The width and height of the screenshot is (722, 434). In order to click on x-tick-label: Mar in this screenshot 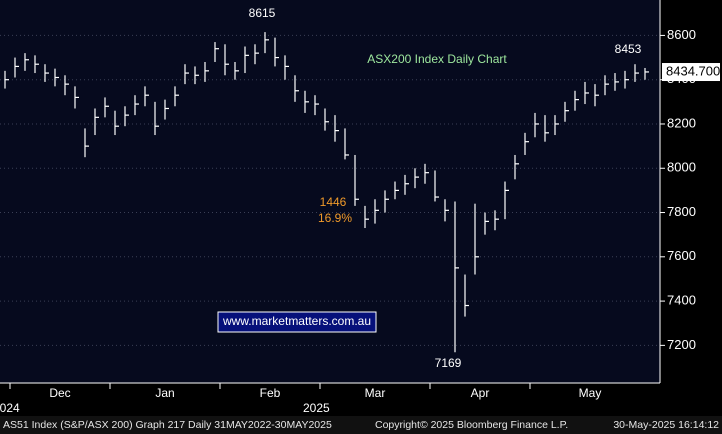, I will do `click(375, 393)`.